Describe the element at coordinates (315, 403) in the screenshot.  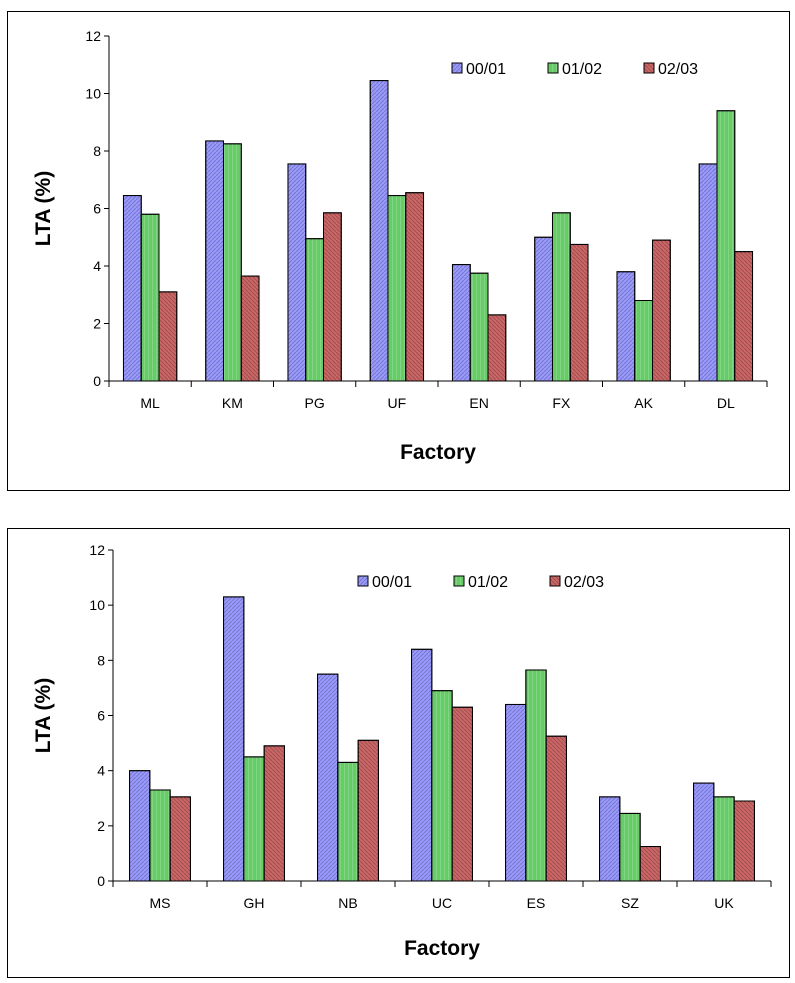
I see `x-tick-label-pg: PG` at that location.